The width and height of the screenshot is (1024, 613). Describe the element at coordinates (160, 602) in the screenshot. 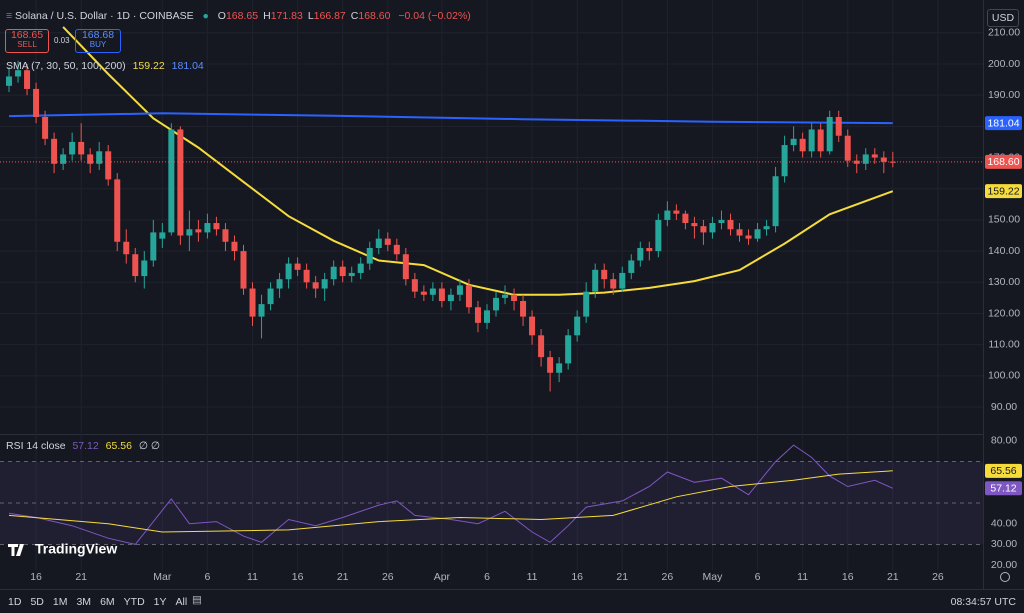

I see `range-button: 1Y` at that location.